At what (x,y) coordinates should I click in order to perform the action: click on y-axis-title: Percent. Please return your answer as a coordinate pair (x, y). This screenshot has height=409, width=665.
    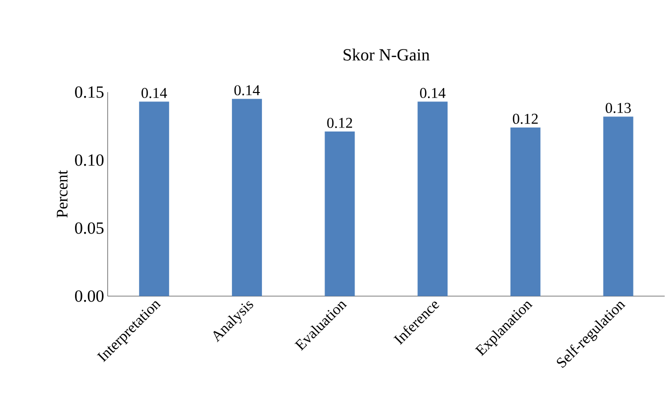
    Looking at the image, I should click on (62, 194).